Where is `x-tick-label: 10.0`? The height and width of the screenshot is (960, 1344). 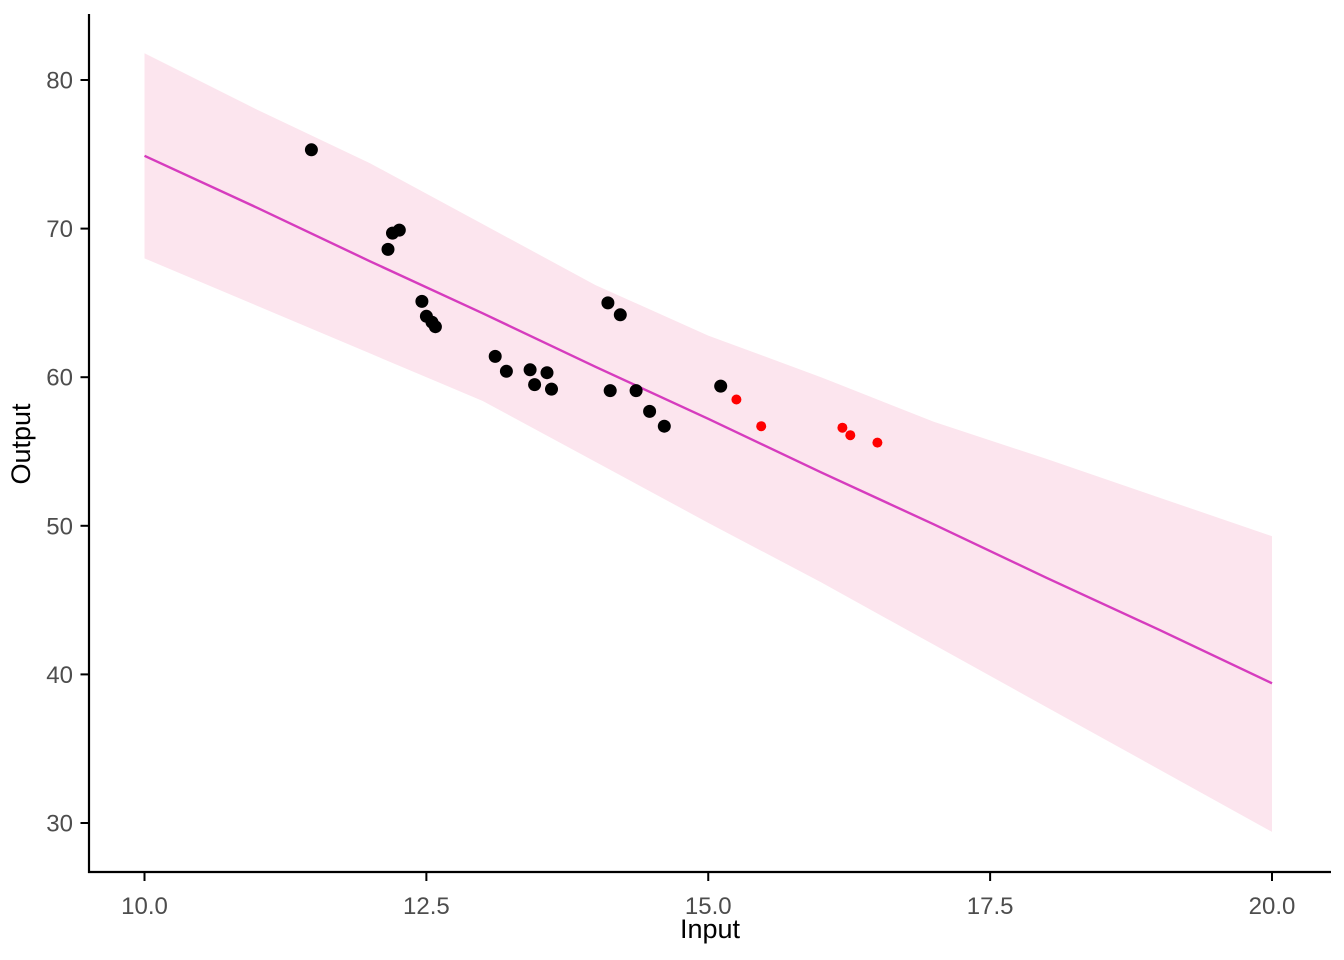 x-tick-label: 10.0 is located at coordinates (144, 906).